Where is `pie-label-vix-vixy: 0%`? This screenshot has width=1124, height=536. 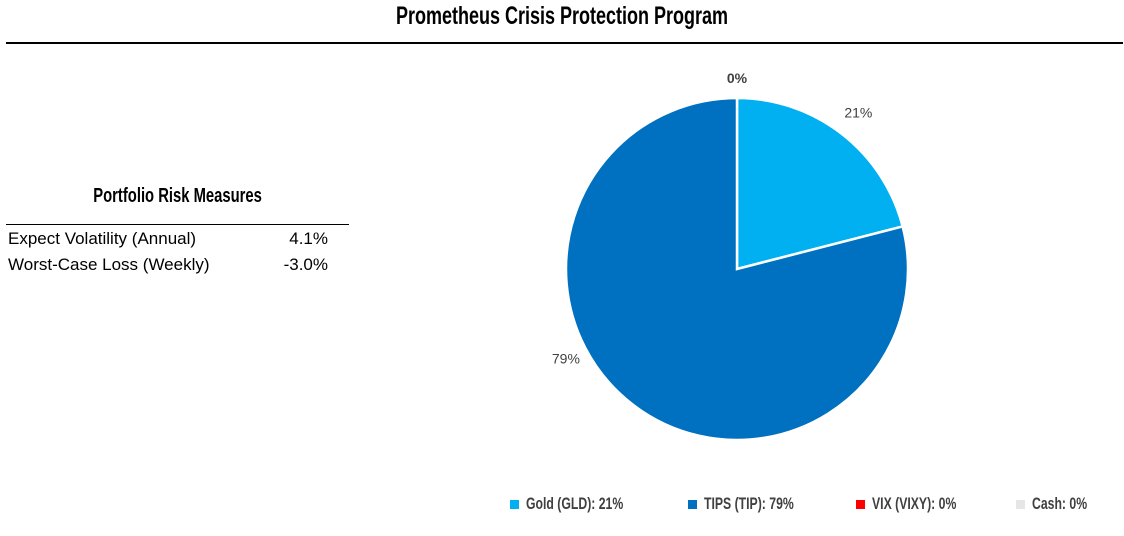 pie-label-vix-vixy: 0% is located at coordinates (737, 78).